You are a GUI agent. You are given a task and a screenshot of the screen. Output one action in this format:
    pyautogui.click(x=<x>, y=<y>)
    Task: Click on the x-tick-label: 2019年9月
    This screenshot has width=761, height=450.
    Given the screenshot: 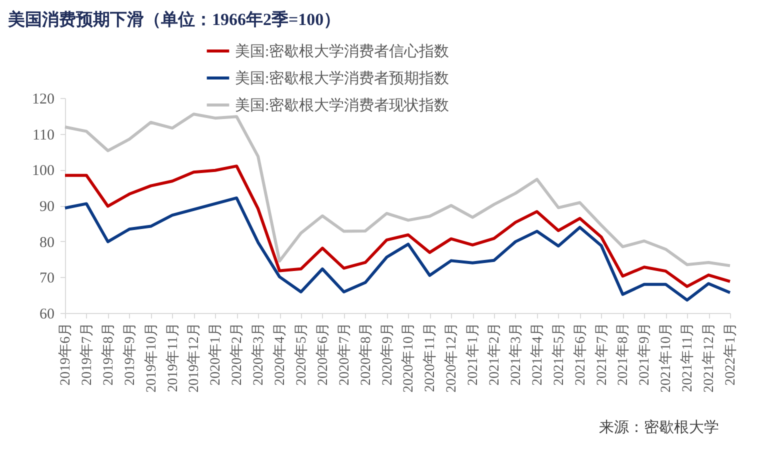 What is the action you would take?
    pyautogui.click(x=130, y=354)
    